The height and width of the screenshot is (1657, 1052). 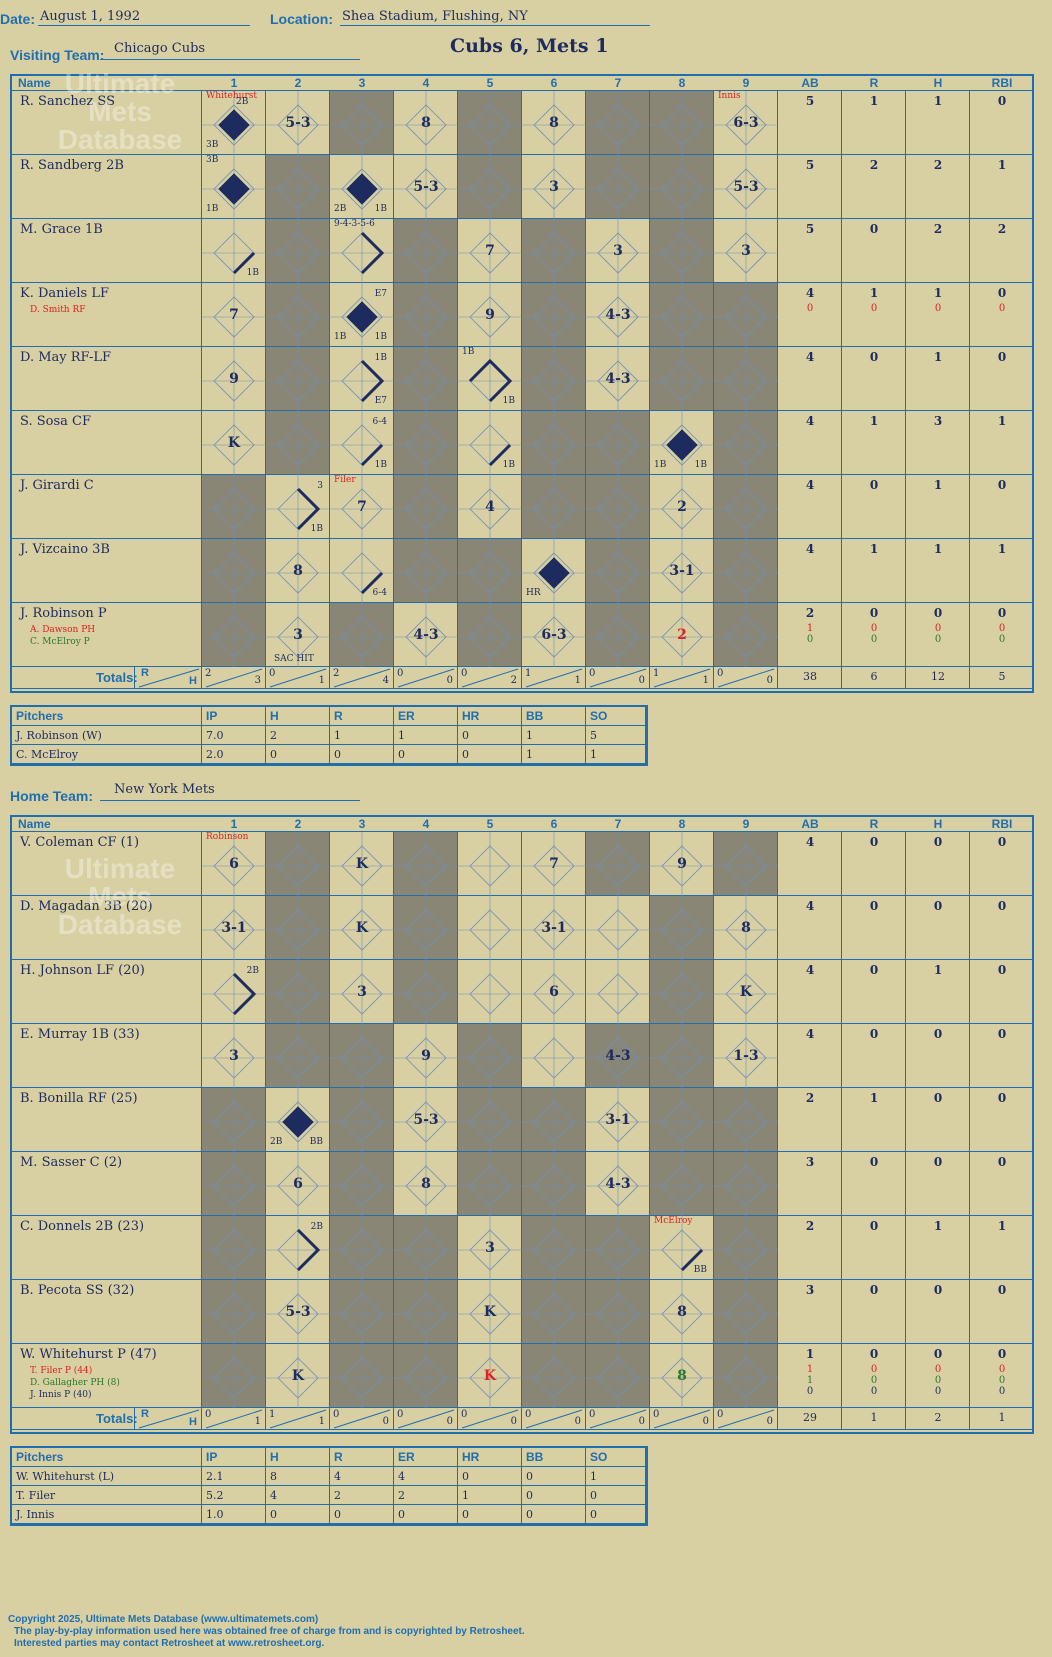 I want to click on batter-row: R. Sanchez SS, so click(x=107, y=123).